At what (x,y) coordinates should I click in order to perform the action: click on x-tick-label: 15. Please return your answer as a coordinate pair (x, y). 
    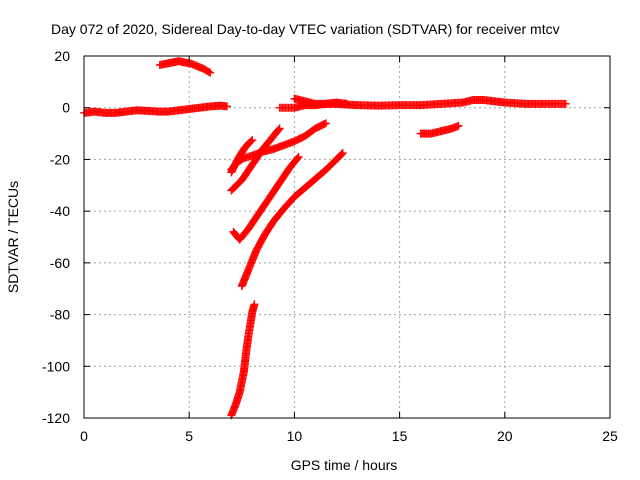
    Looking at the image, I should click on (400, 436).